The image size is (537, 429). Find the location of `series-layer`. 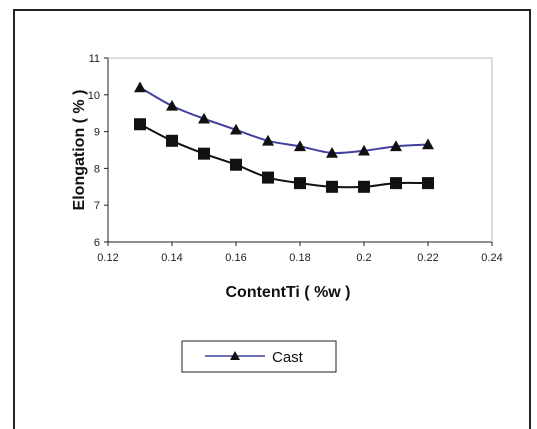

series-layer is located at coordinates (284, 137).